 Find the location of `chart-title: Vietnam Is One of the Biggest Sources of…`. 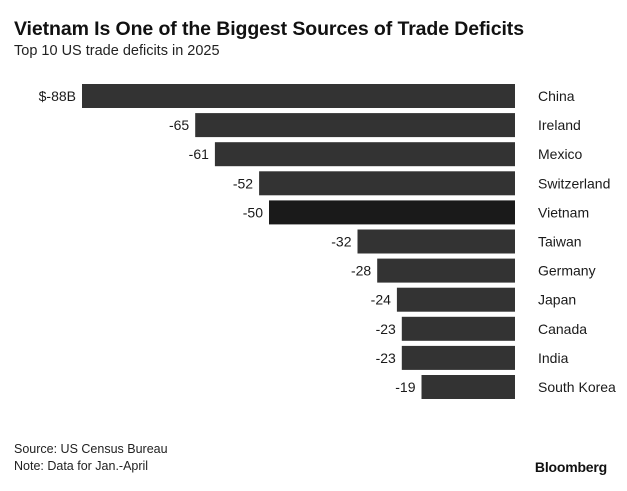

chart-title: Vietnam Is One of the Biggest Sources of… is located at coordinates (269, 29).